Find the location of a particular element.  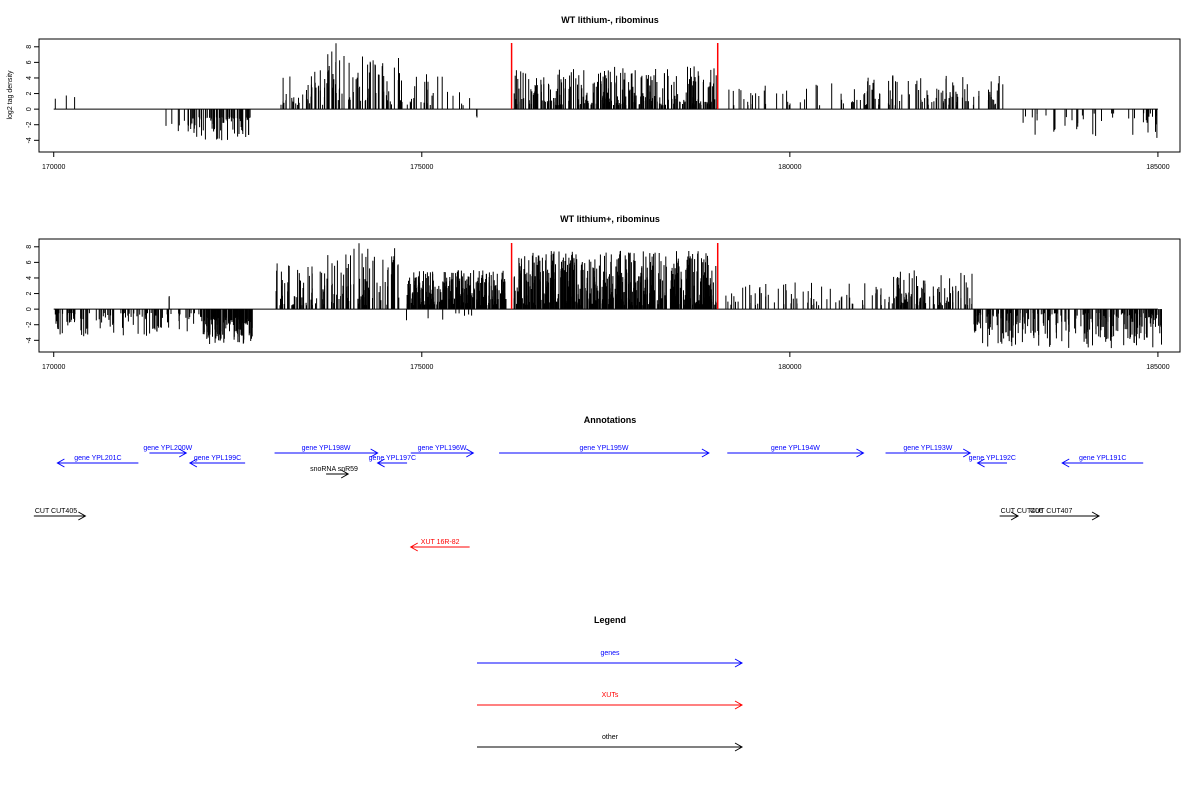

feature-arrow: gene YPL193W is located at coordinates (928, 451).